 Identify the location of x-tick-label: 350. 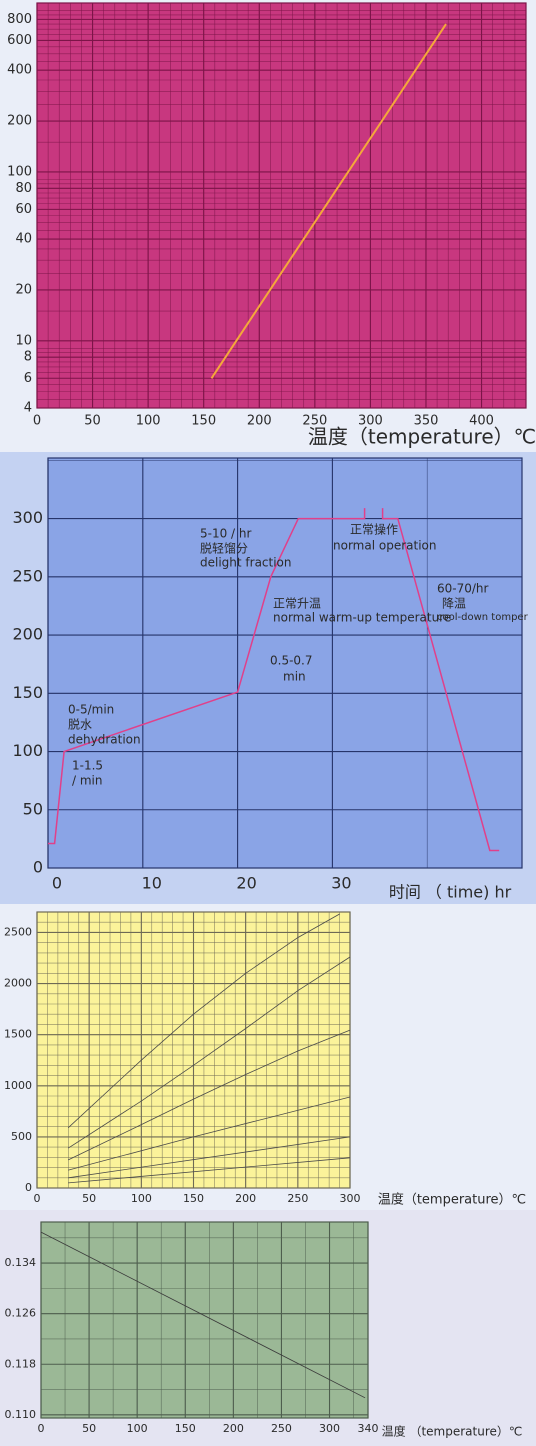
(426, 421).